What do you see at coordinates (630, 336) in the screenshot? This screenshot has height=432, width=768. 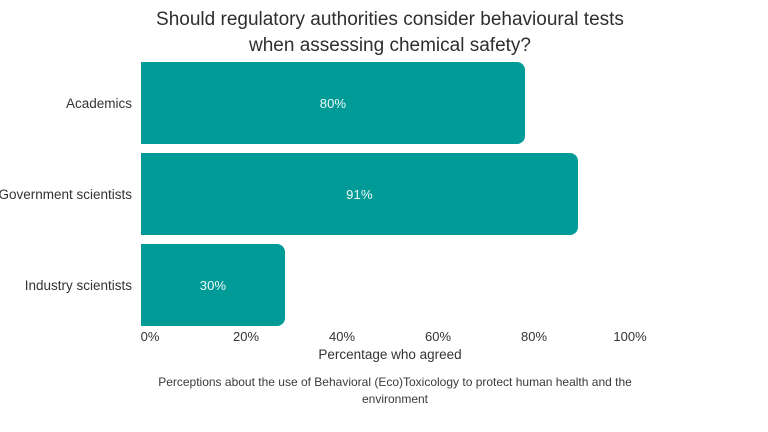 I see `x-tick-label: 100%` at bounding box center [630, 336].